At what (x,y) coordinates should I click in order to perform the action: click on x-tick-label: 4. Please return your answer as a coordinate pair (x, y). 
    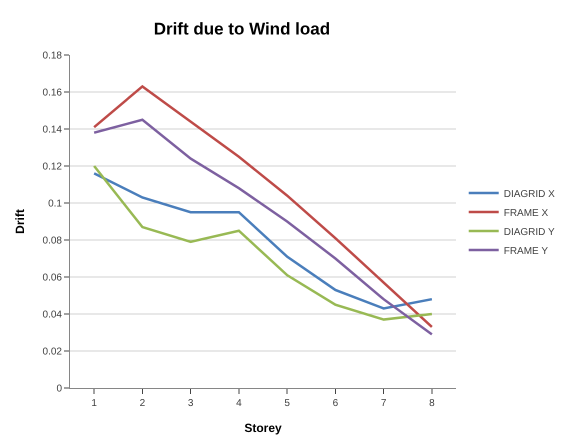
    Looking at the image, I should click on (239, 403).